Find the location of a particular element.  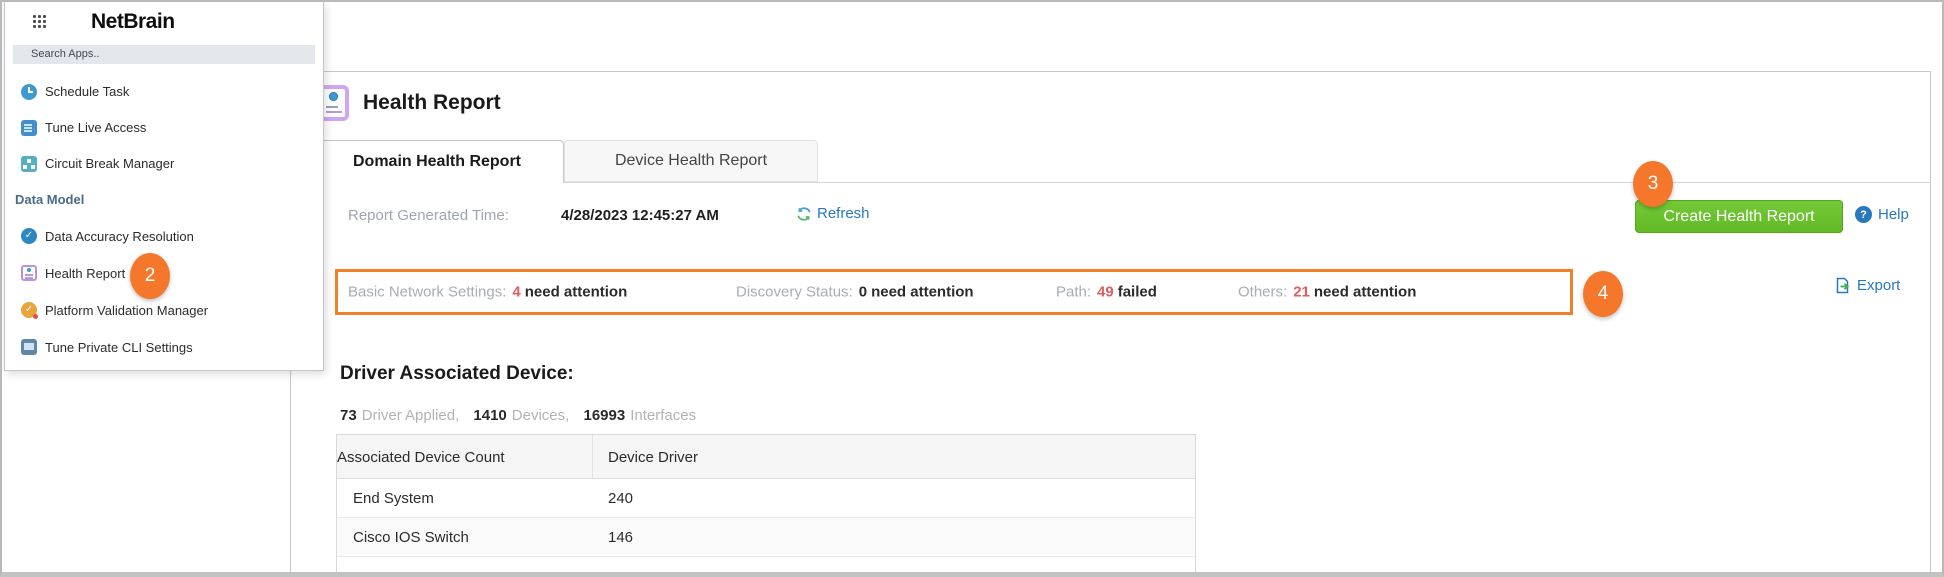

refresh-icon is located at coordinates (804, 214).